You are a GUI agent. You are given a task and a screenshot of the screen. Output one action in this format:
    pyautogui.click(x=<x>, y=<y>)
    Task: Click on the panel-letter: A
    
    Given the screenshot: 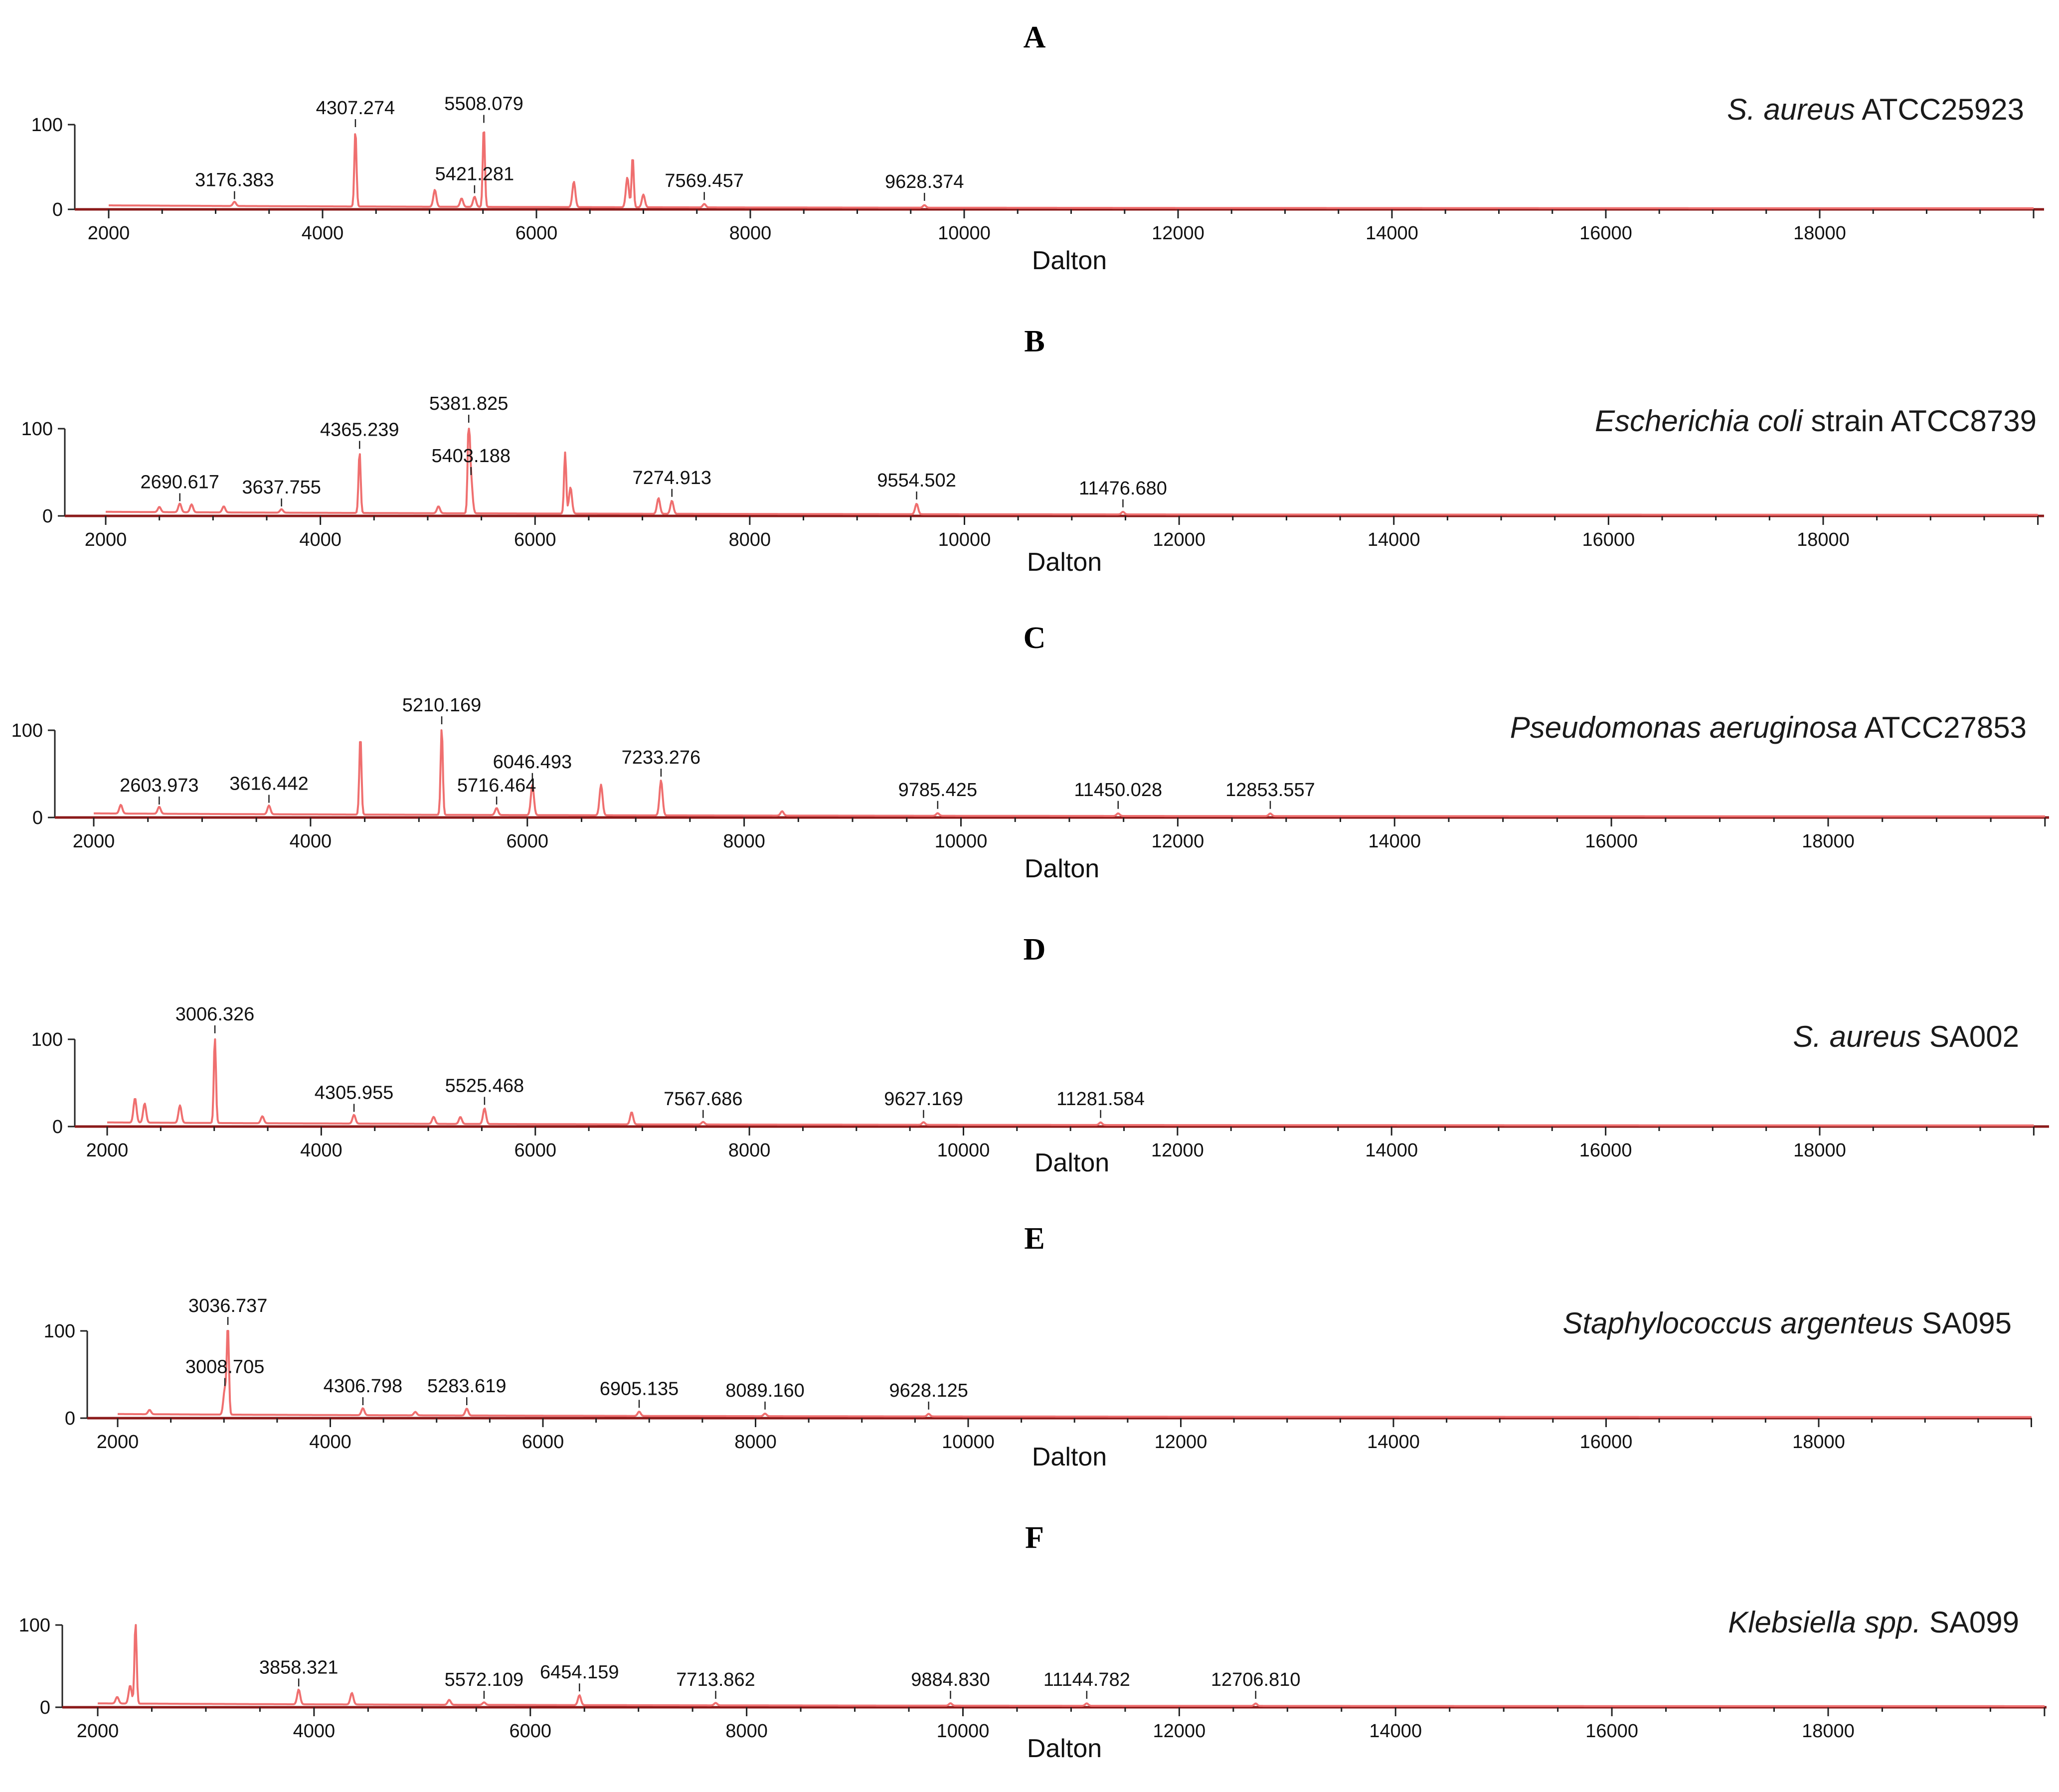 What is the action you would take?
    pyautogui.click(x=1035, y=37)
    